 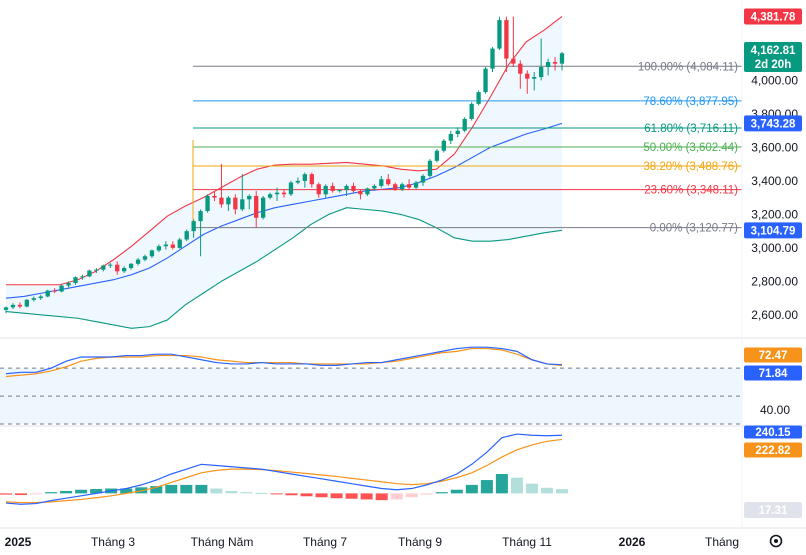 What do you see at coordinates (456, 491) in the screenshot?
I see `macd-histogram-bar` at bounding box center [456, 491].